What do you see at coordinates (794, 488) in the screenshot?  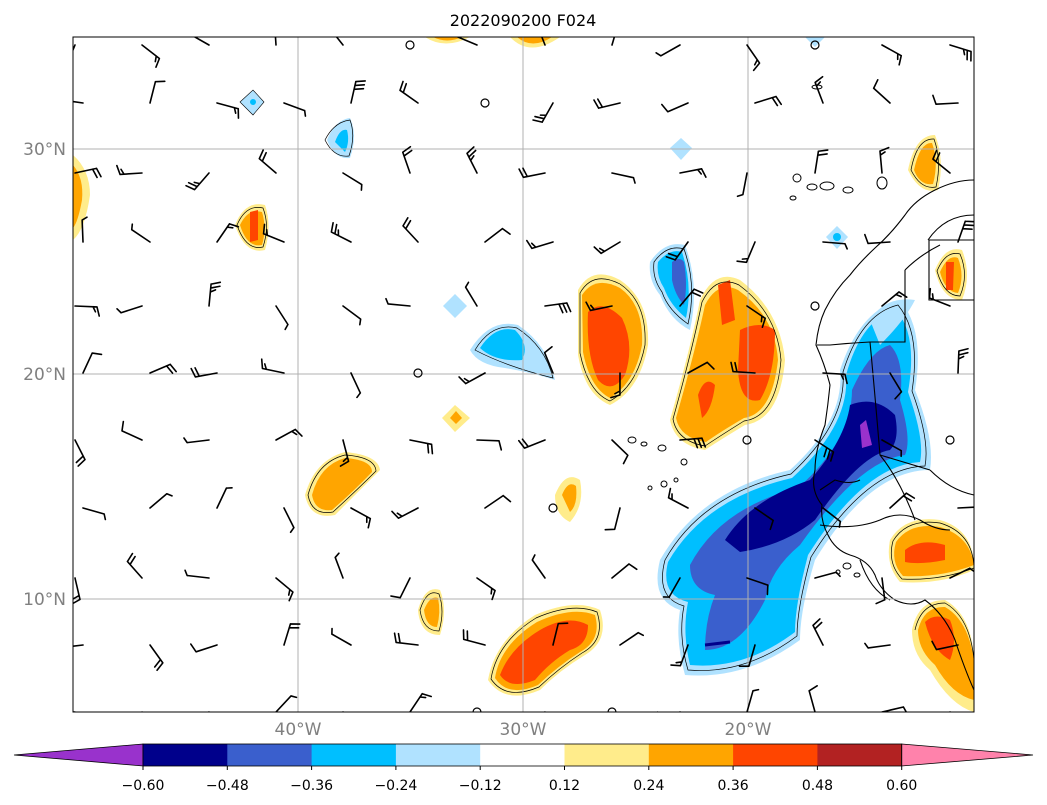 I see `negative-anomaly-band` at bounding box center [794, 488].